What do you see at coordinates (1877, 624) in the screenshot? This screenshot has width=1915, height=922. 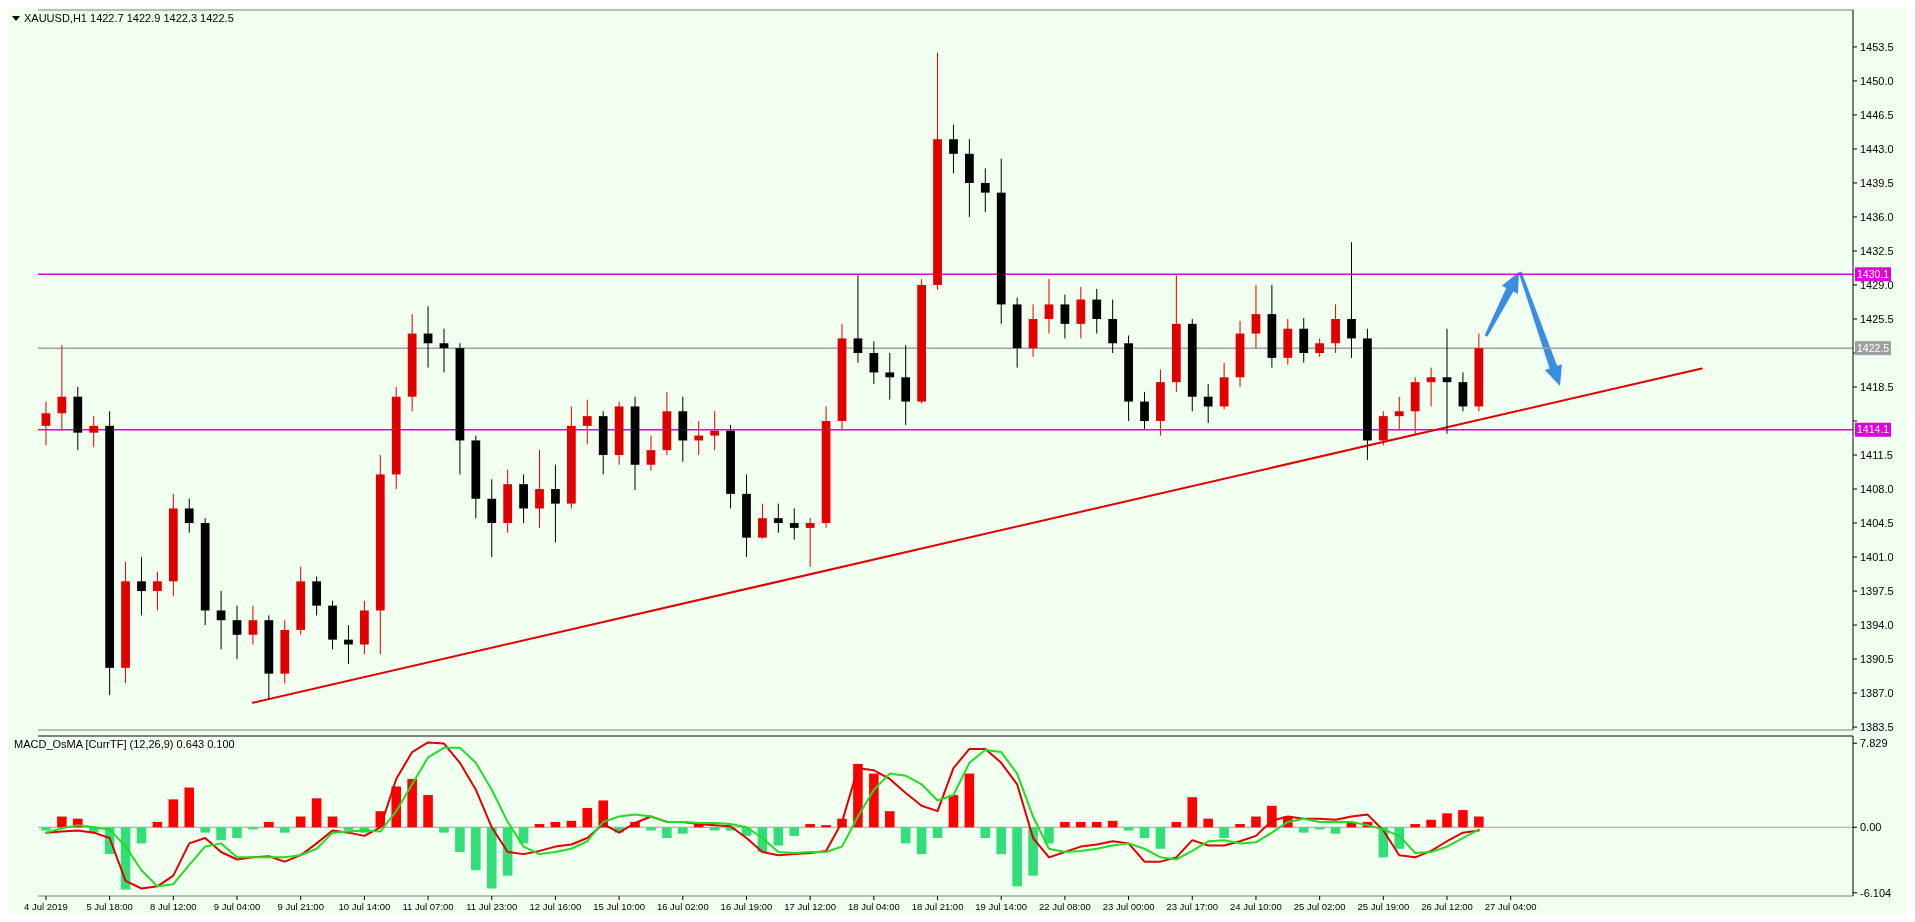 I see `y-tick-label: 1394.0` at bounding box center [1877, 624].